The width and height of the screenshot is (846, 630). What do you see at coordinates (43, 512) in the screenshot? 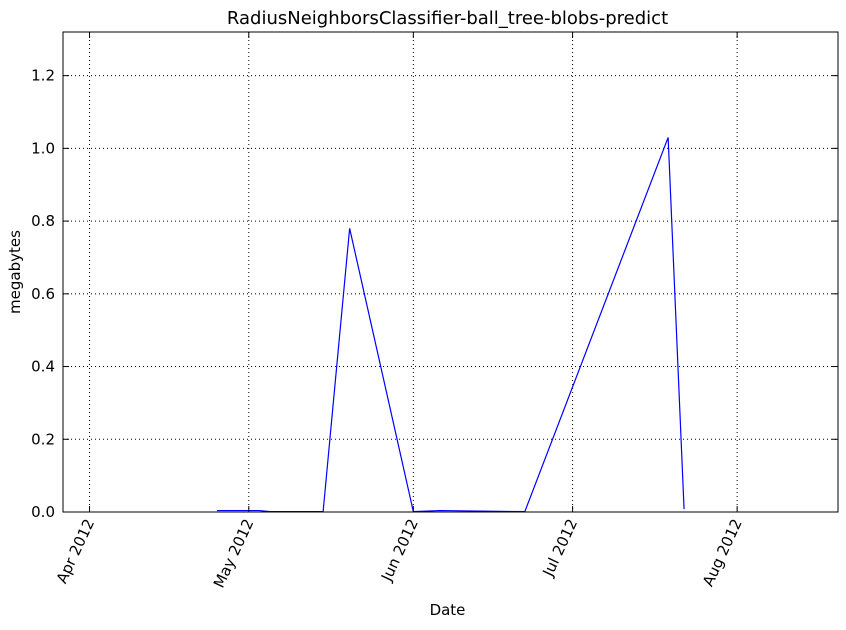
I see `y-tick-label: 0.0` at bounding box center [43, 512].